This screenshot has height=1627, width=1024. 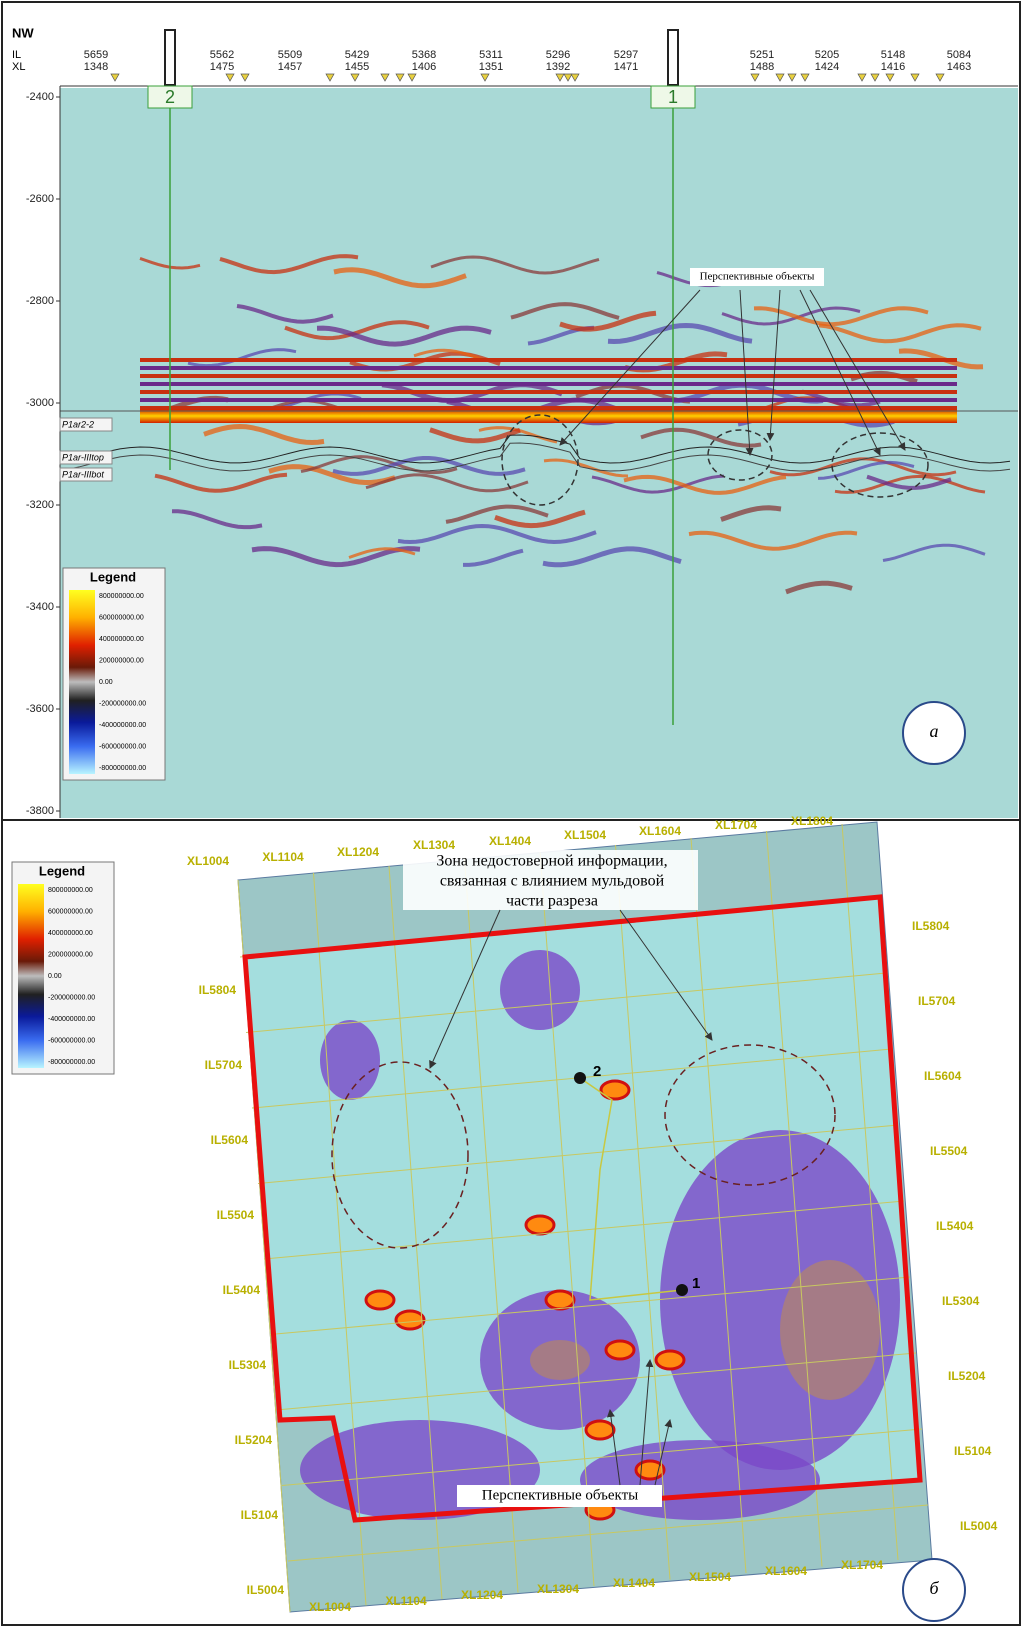 I want to click on legend-ramp, so click(x=82, y=682).